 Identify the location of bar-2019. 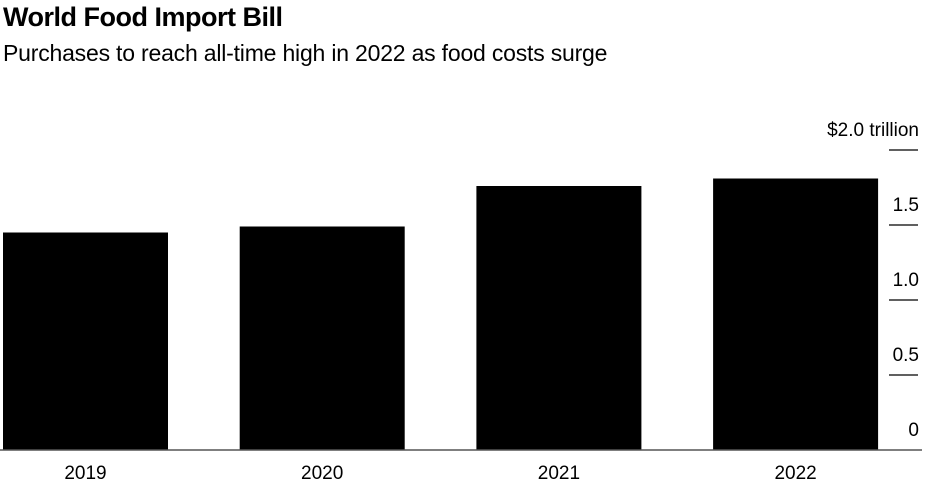
(85, 341).